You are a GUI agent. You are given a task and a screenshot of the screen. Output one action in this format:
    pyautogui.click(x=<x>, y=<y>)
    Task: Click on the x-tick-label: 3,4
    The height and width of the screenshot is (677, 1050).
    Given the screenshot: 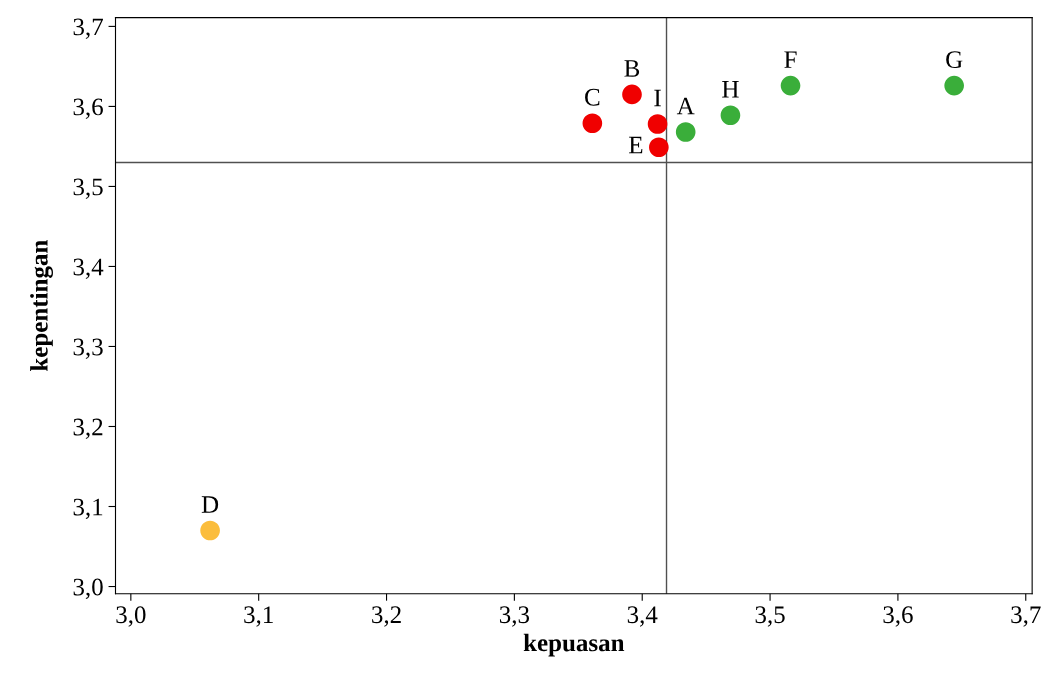 What is the action you would take?
    pyautogui.click(x=642, y=616)
    